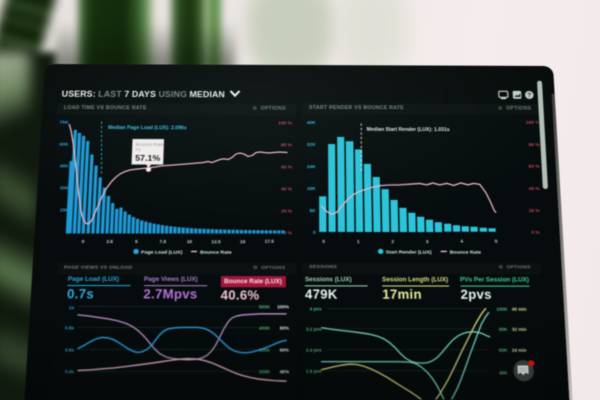 The width and height of the screenshot is (600, 400). I want to click on svg-text: Page Load (LUX), so click(162, 252).